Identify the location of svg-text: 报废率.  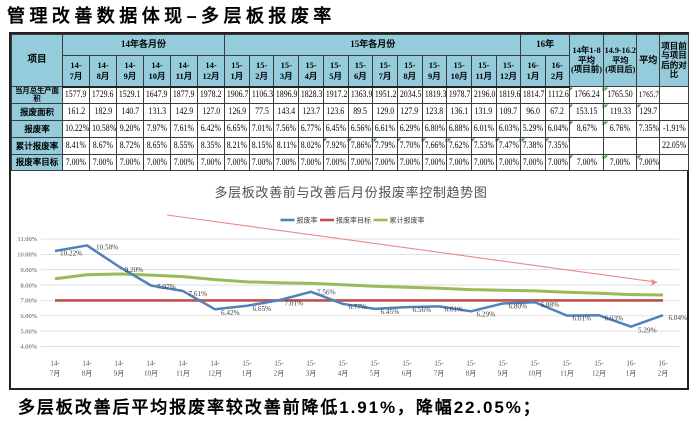
(307, 220).